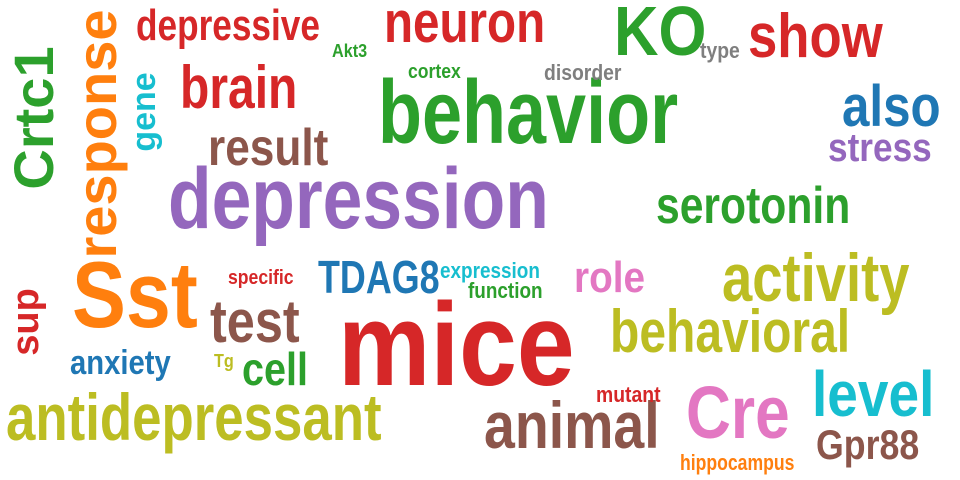 Image resolution: width=960 pixels, height=480 pixels. What do you see at coordinates (135, 294) in the screenshot?
I see `word-sst: Sst` at bounding box center [135, 294].